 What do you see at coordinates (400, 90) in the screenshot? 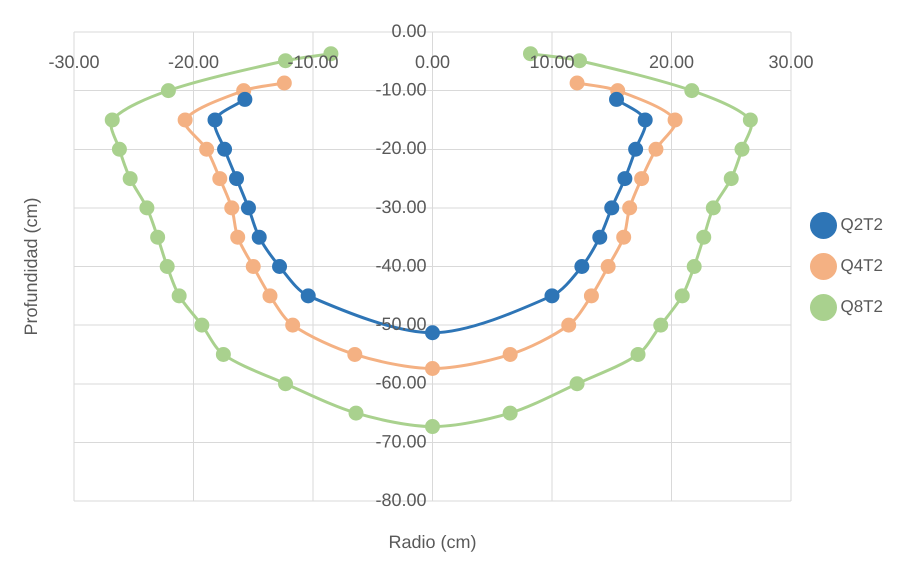
I see `y-tick-label: -10.00` at bounding box center [400, 90].